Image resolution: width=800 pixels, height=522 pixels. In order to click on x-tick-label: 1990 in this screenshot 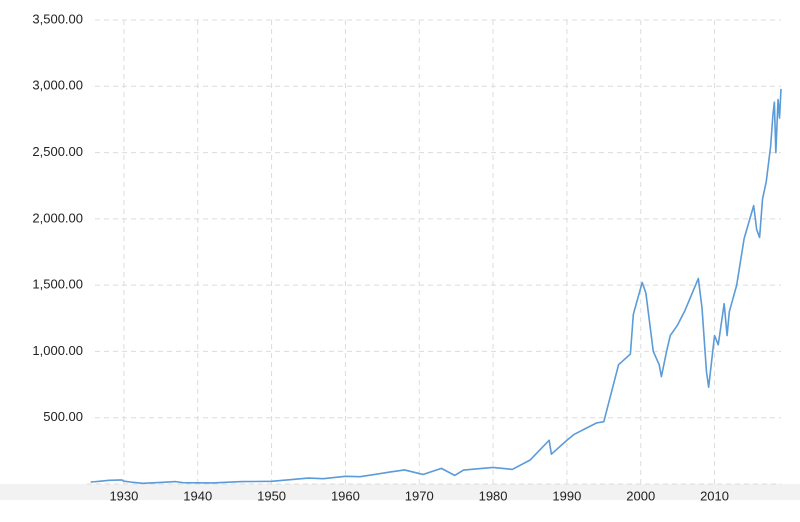, I will do `click(566, 495)`.